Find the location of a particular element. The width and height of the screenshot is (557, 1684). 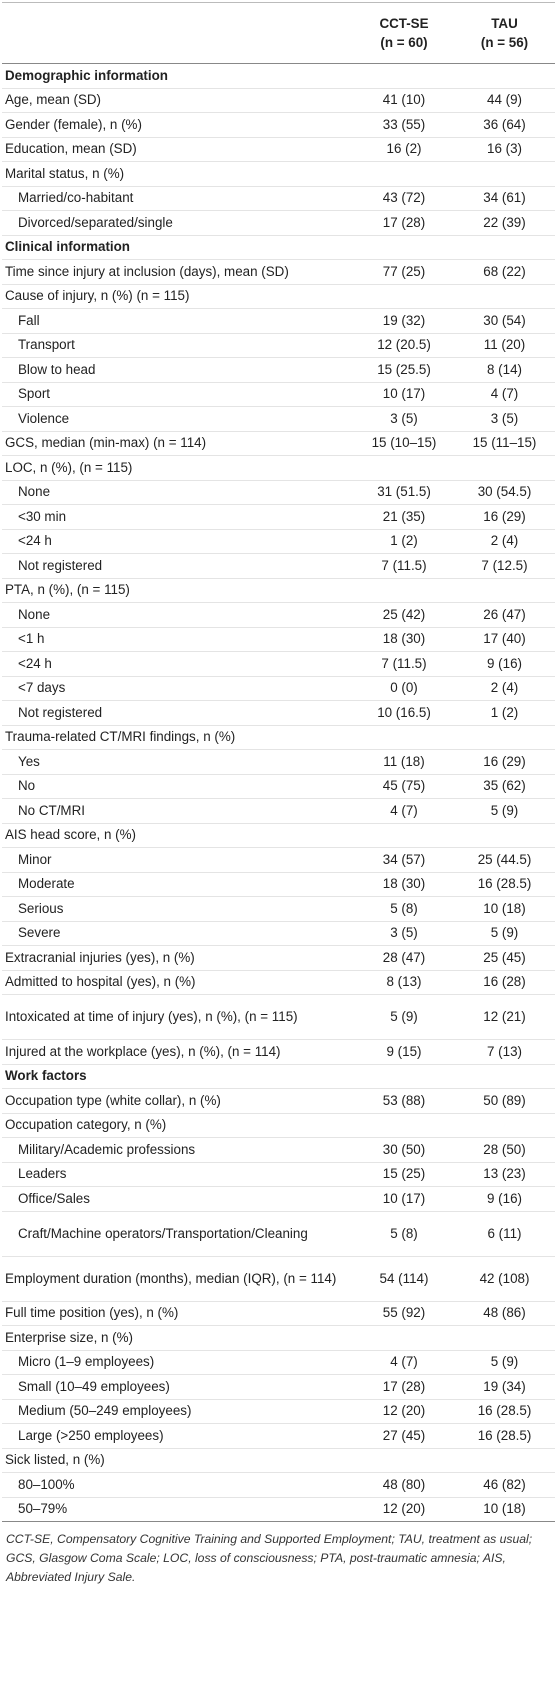

row: Moderate 18 (30) 16 (28.5) is located at coordinates (278, 884).